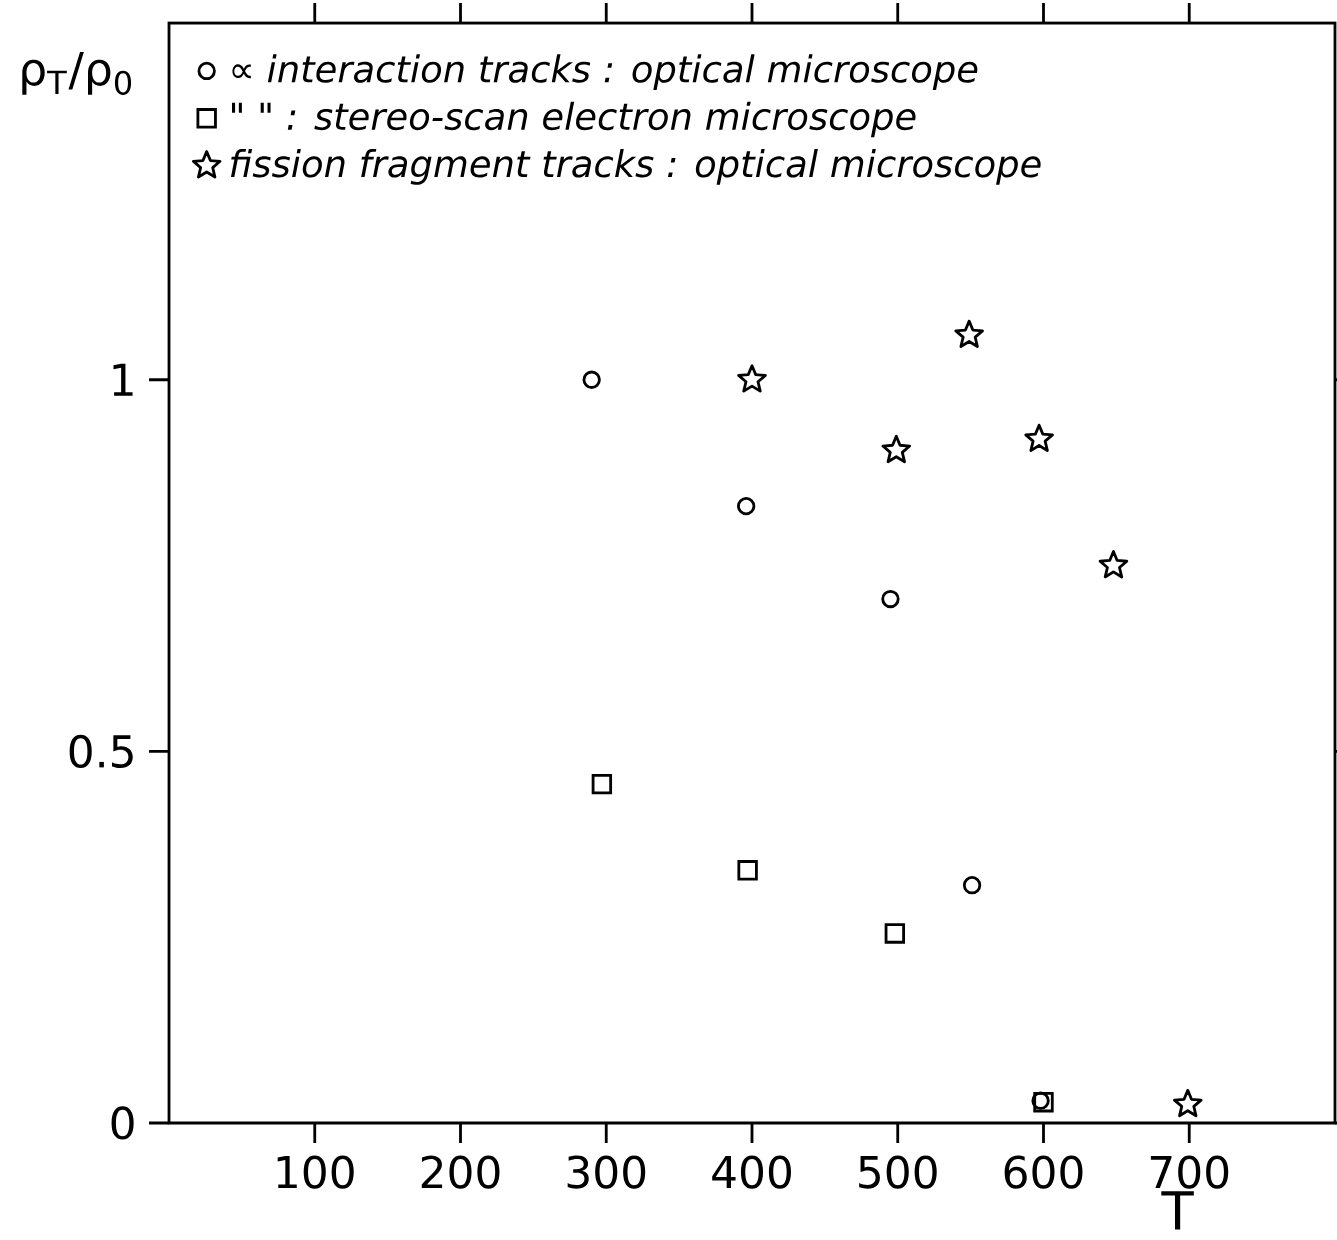 This screenshot has height=1240, width=1337. What do you see at coordinates (1043, 1172) in the screenshot?
I see `x-tick-label: 600` at bounding box center [1043, 1172].